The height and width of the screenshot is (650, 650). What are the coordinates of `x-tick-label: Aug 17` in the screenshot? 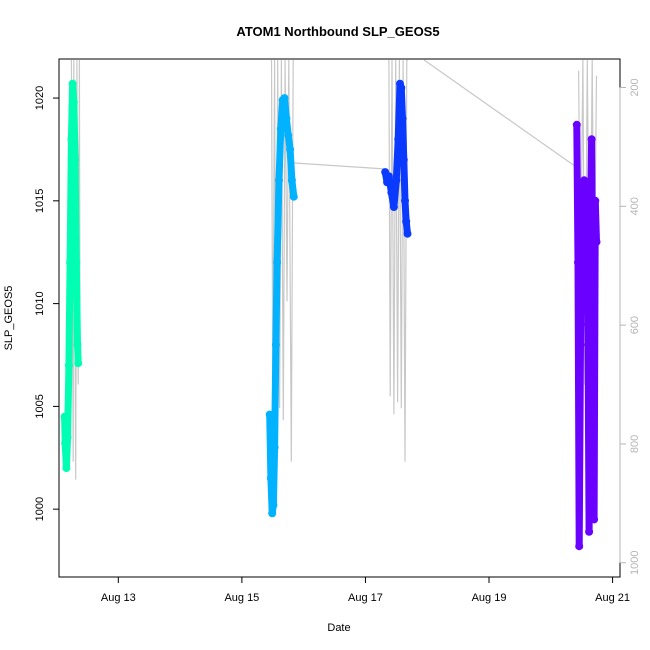 It's located at (365, 598).